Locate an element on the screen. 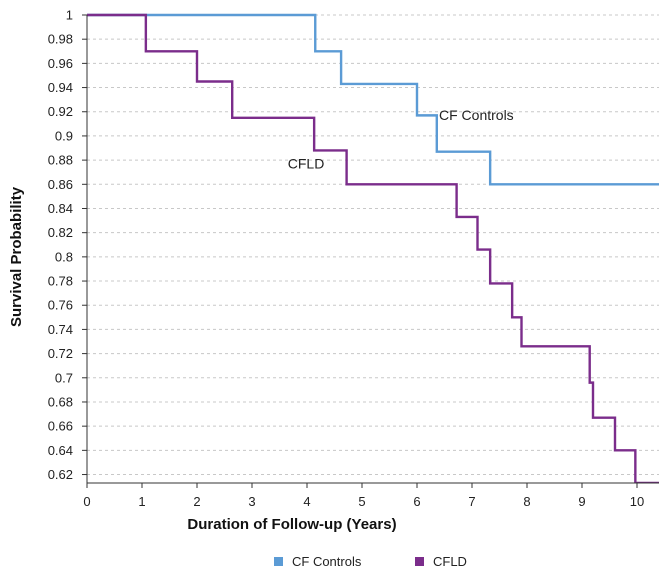  y-tick-label: 1 is located at coordinates (69, 15).